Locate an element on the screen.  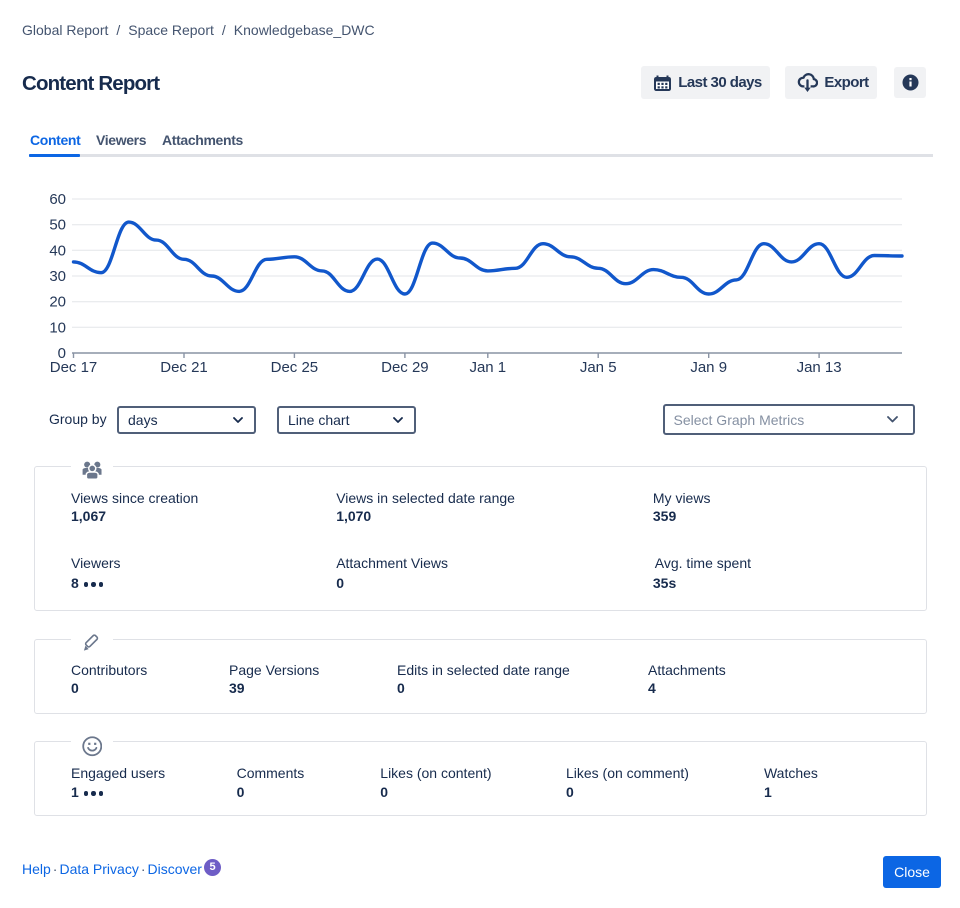
svg-text: Dec 17 is located at coordinates (74, 367).